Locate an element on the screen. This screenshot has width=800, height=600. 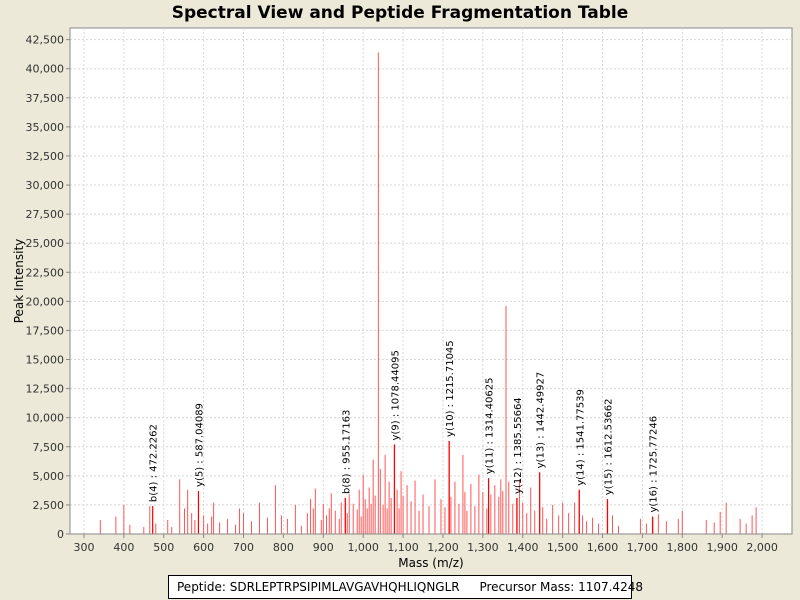
fragment-label: y(9) : 1078.44095 is located at coordinates (395, 395).